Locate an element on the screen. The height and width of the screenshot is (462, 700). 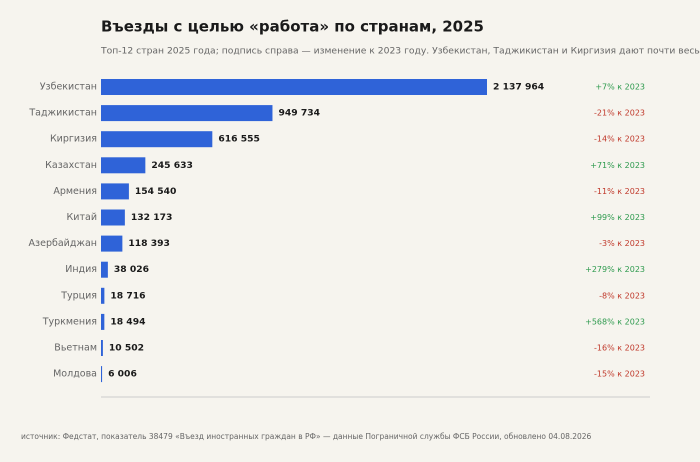
value-label: 6 006 is located at coordinates (122, 374).